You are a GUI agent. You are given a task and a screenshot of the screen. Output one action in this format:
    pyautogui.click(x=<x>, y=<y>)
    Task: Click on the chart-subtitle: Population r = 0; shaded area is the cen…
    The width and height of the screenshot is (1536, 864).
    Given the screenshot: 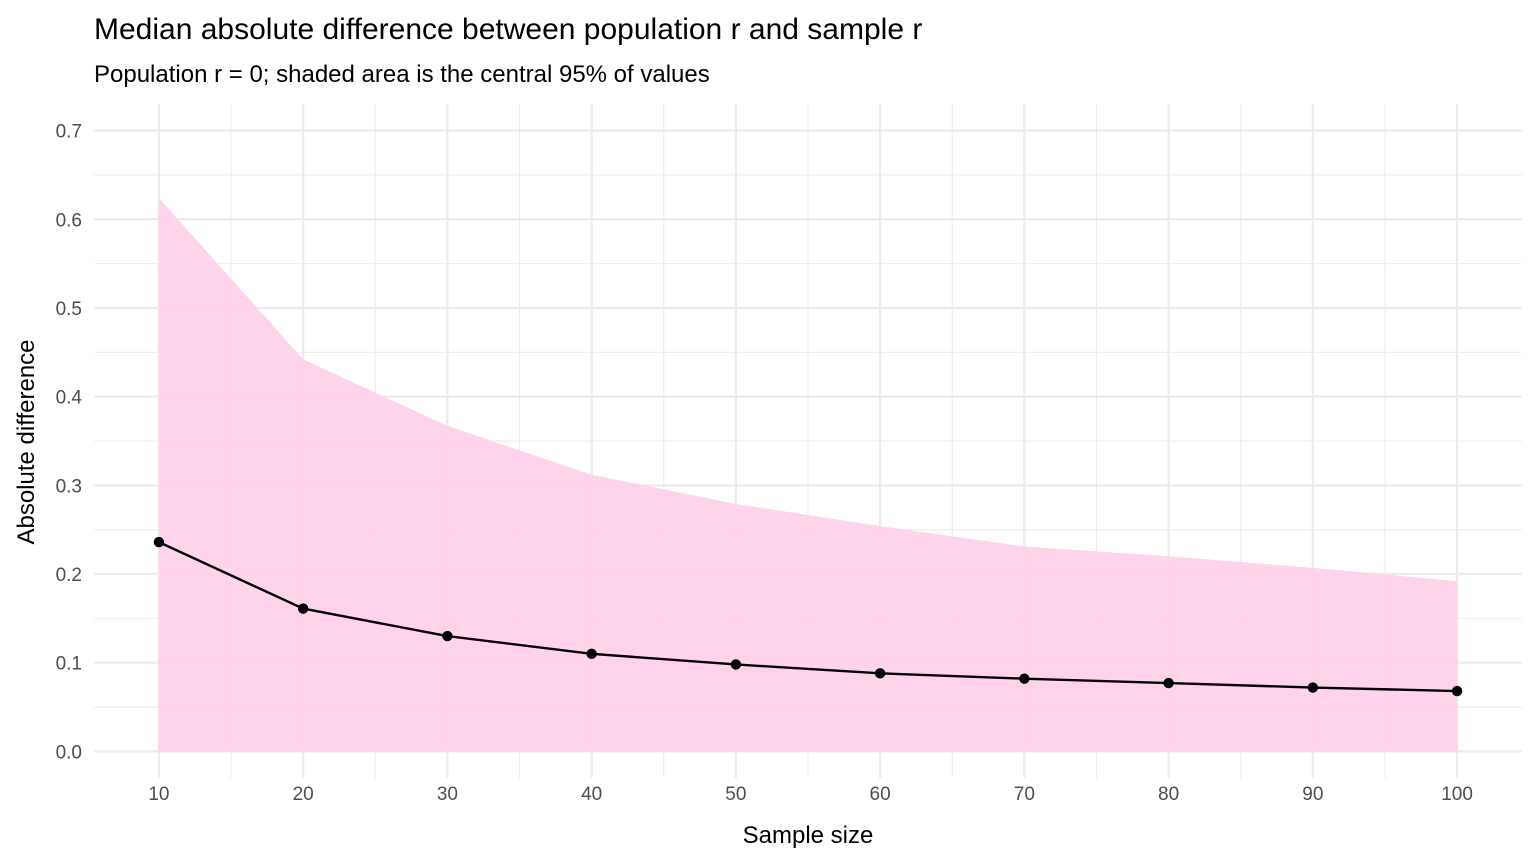 What is the action you would take?
    pyautogui.click(x=402, y=74)
    